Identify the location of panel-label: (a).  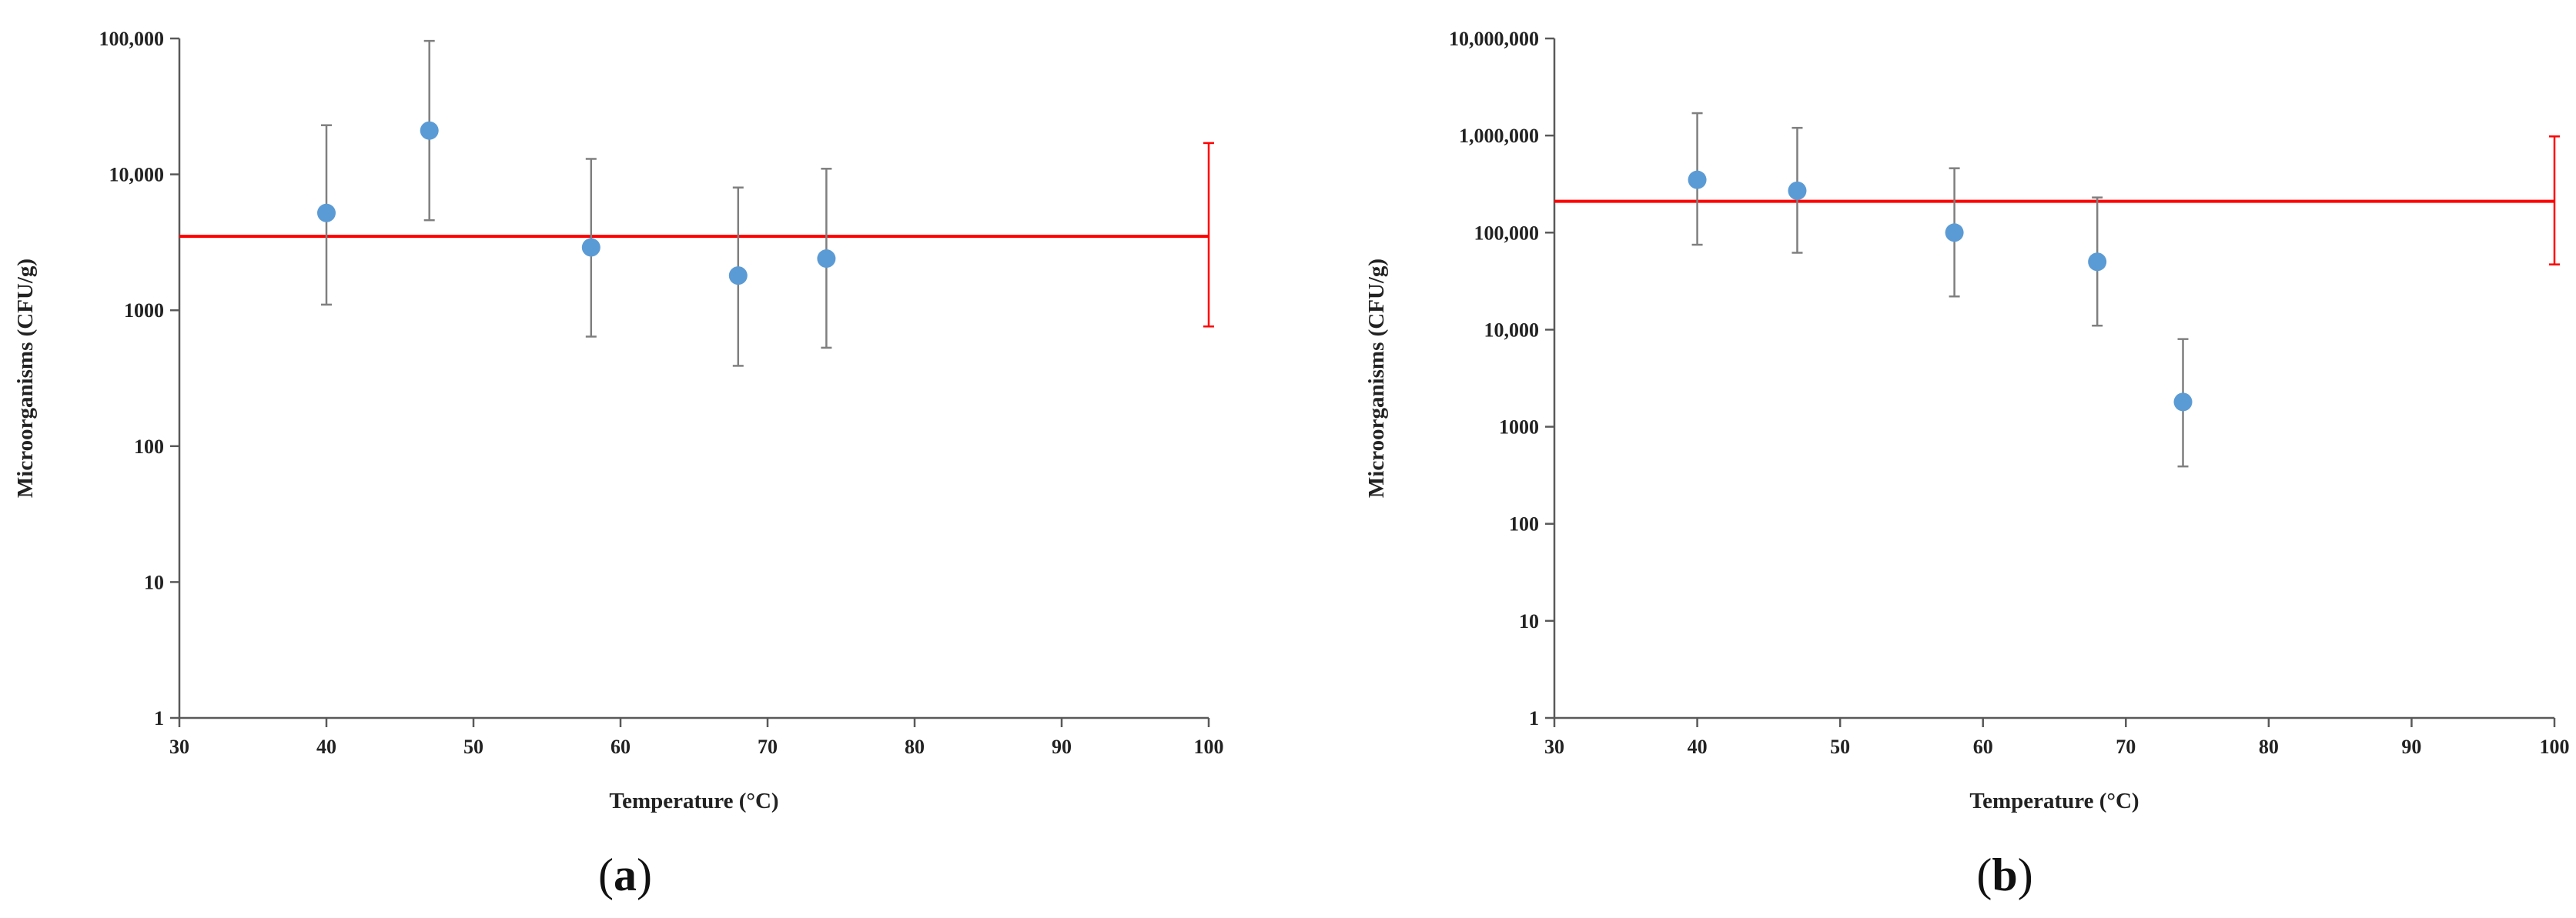
(625, 875).